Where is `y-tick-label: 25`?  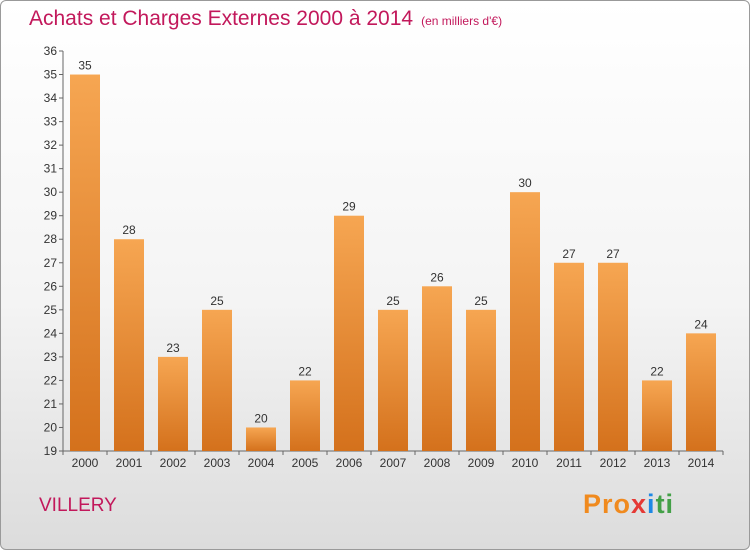
y-tick-label: 25 is located at coordinates (51, 310).